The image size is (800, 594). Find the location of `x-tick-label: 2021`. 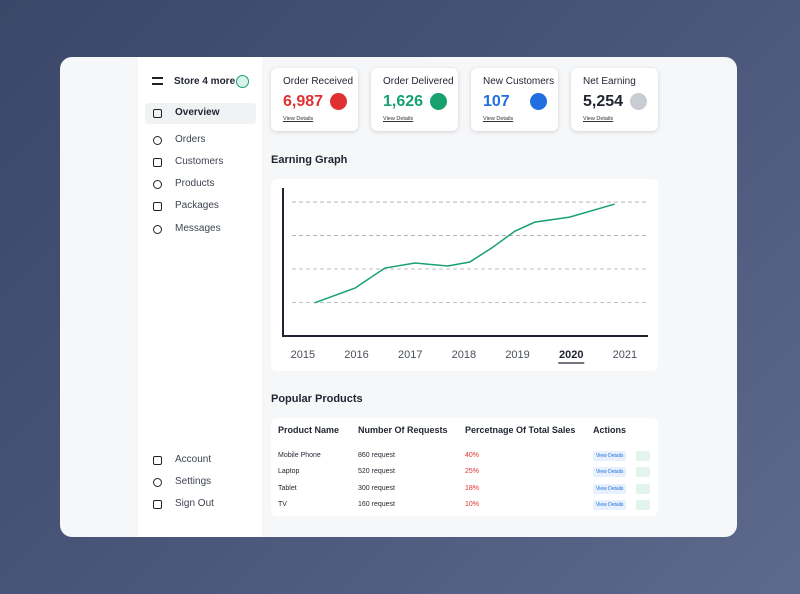

x-tick-label: 2021 is located at coordinates (625, 355).